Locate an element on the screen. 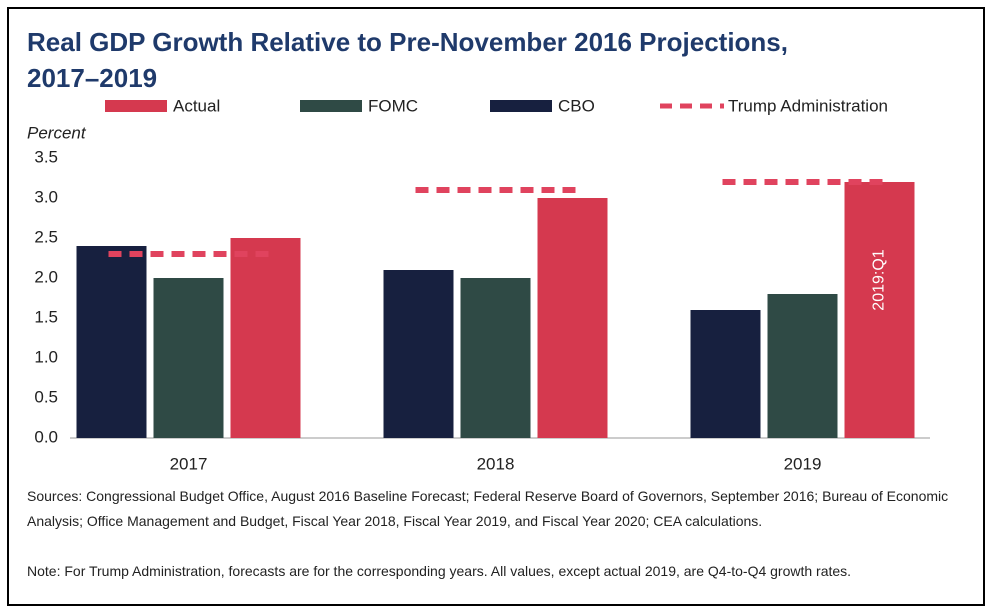  legend-label: Actual is located at coordinates (196, 105).